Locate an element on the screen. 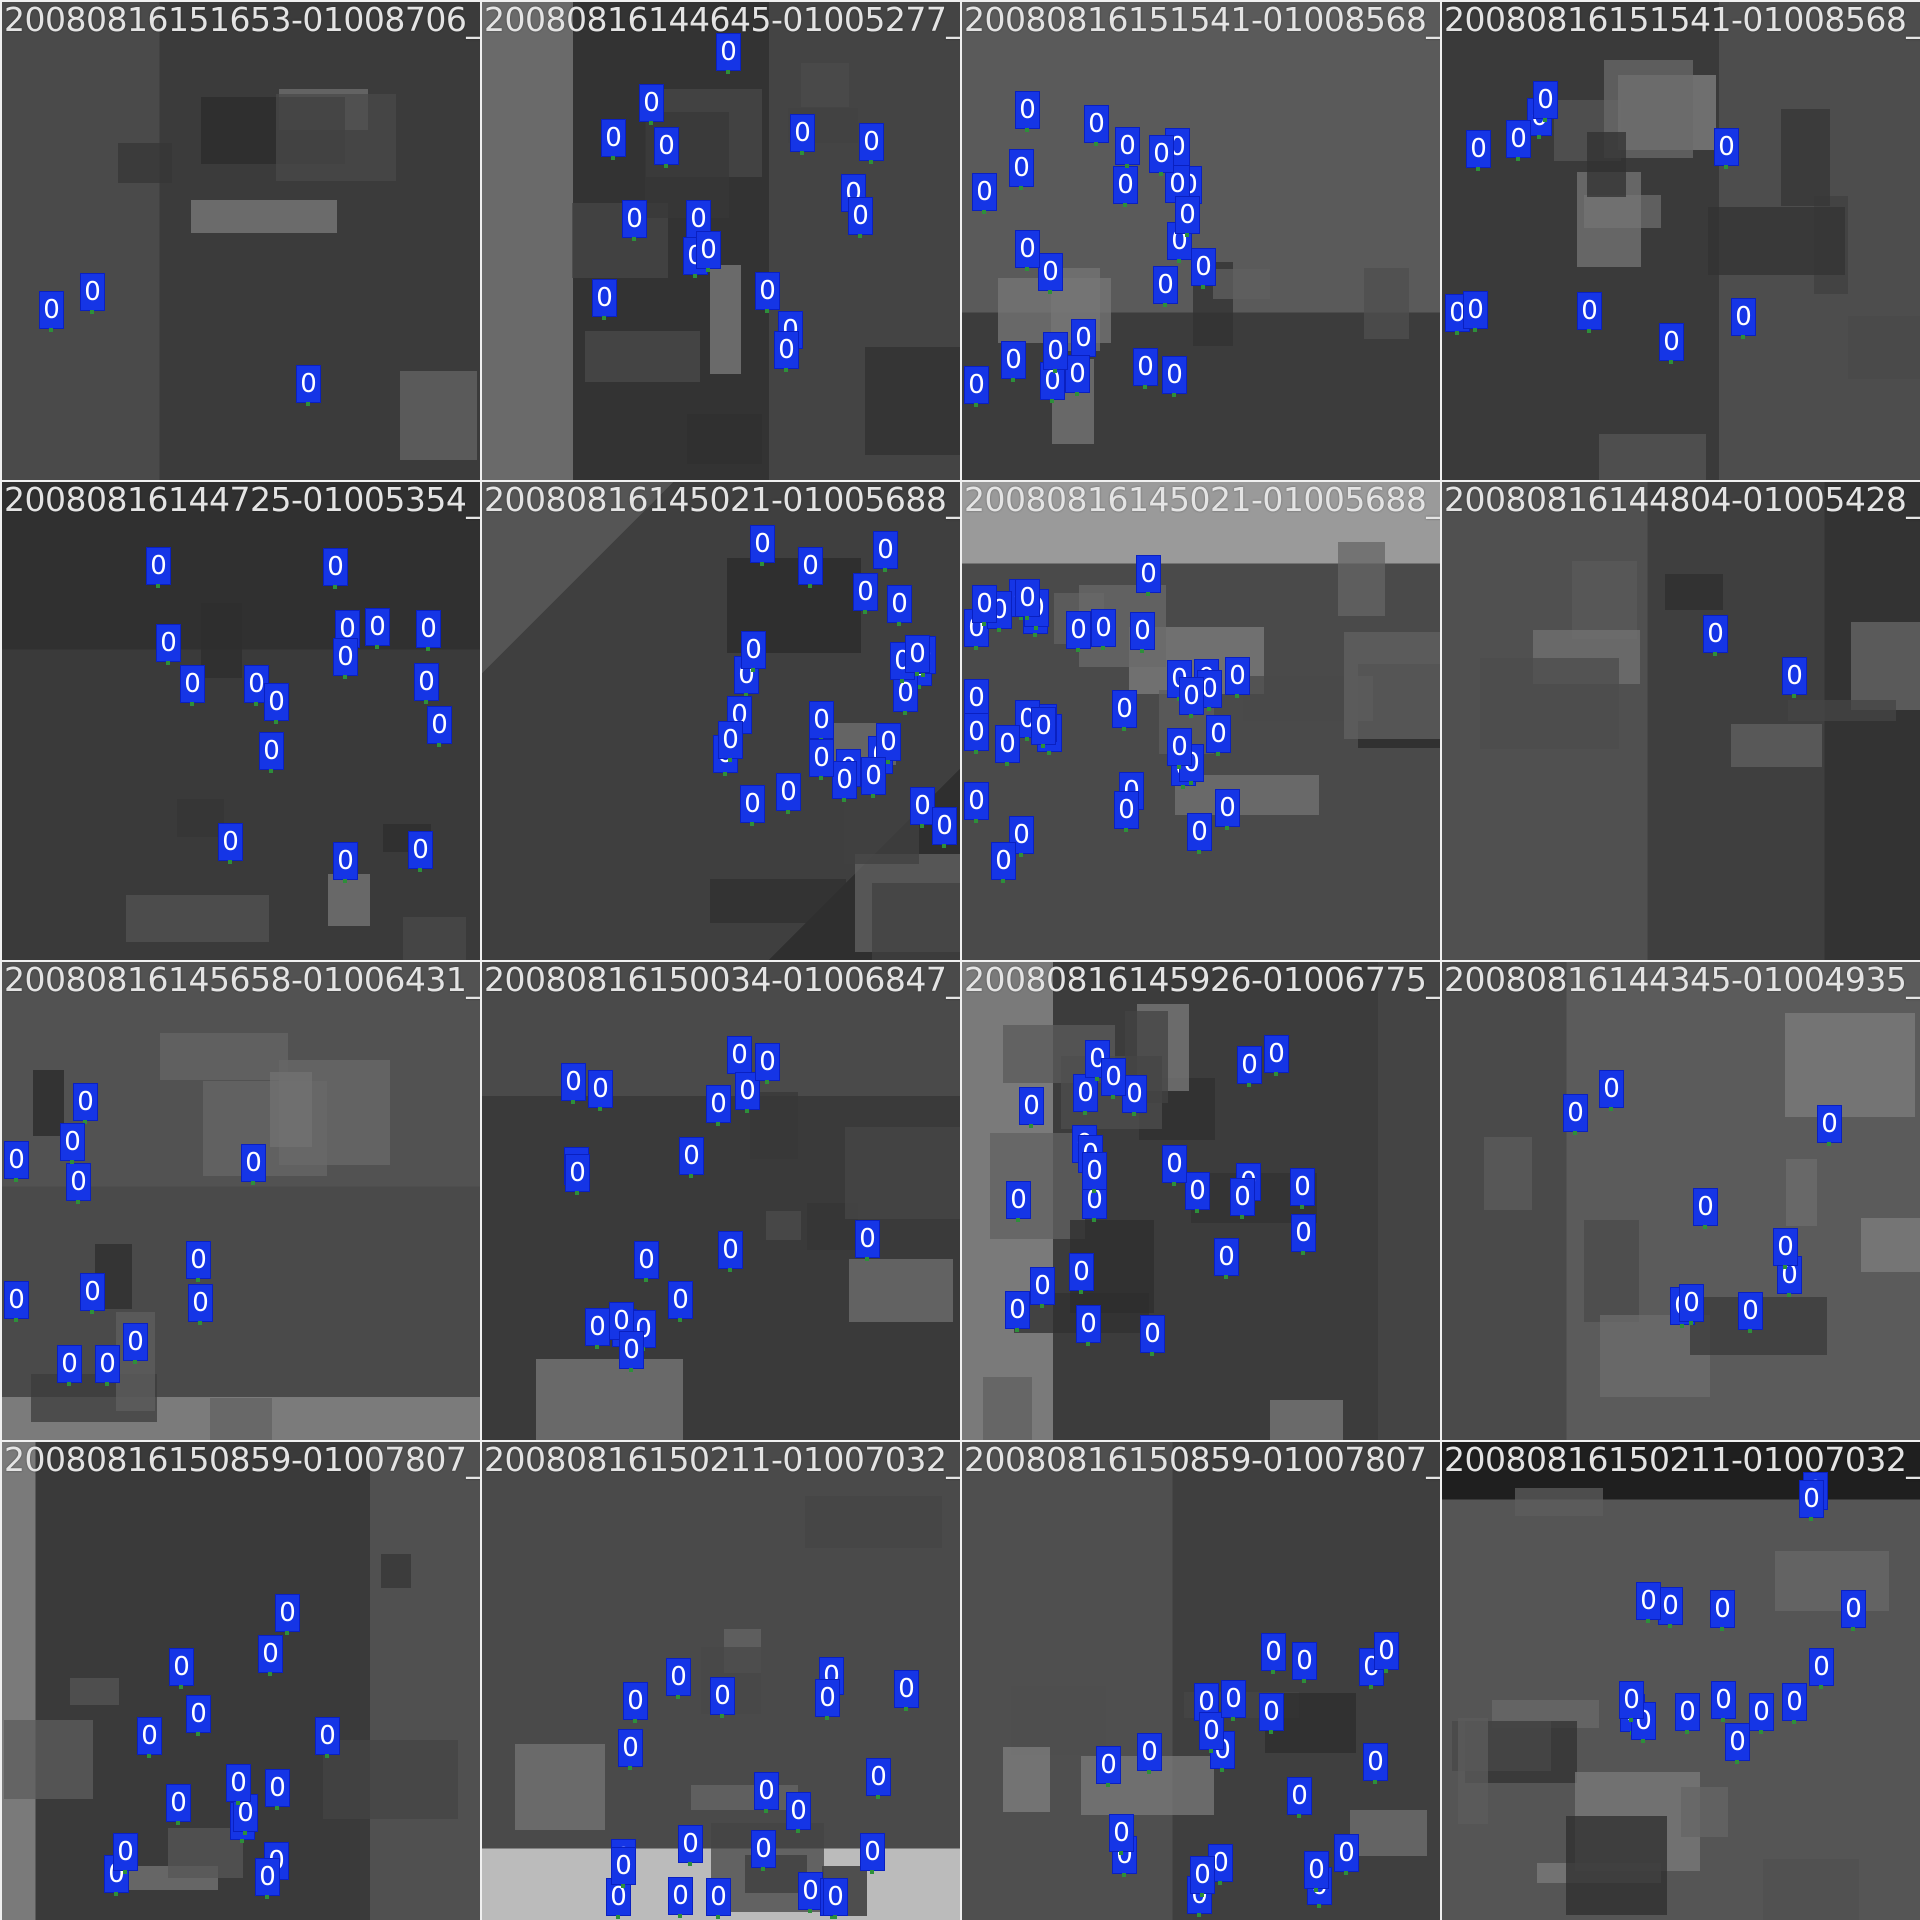  tile-filename: 20080816150211-01007032_21_3.jpg is located at coordinates (722, 1460).